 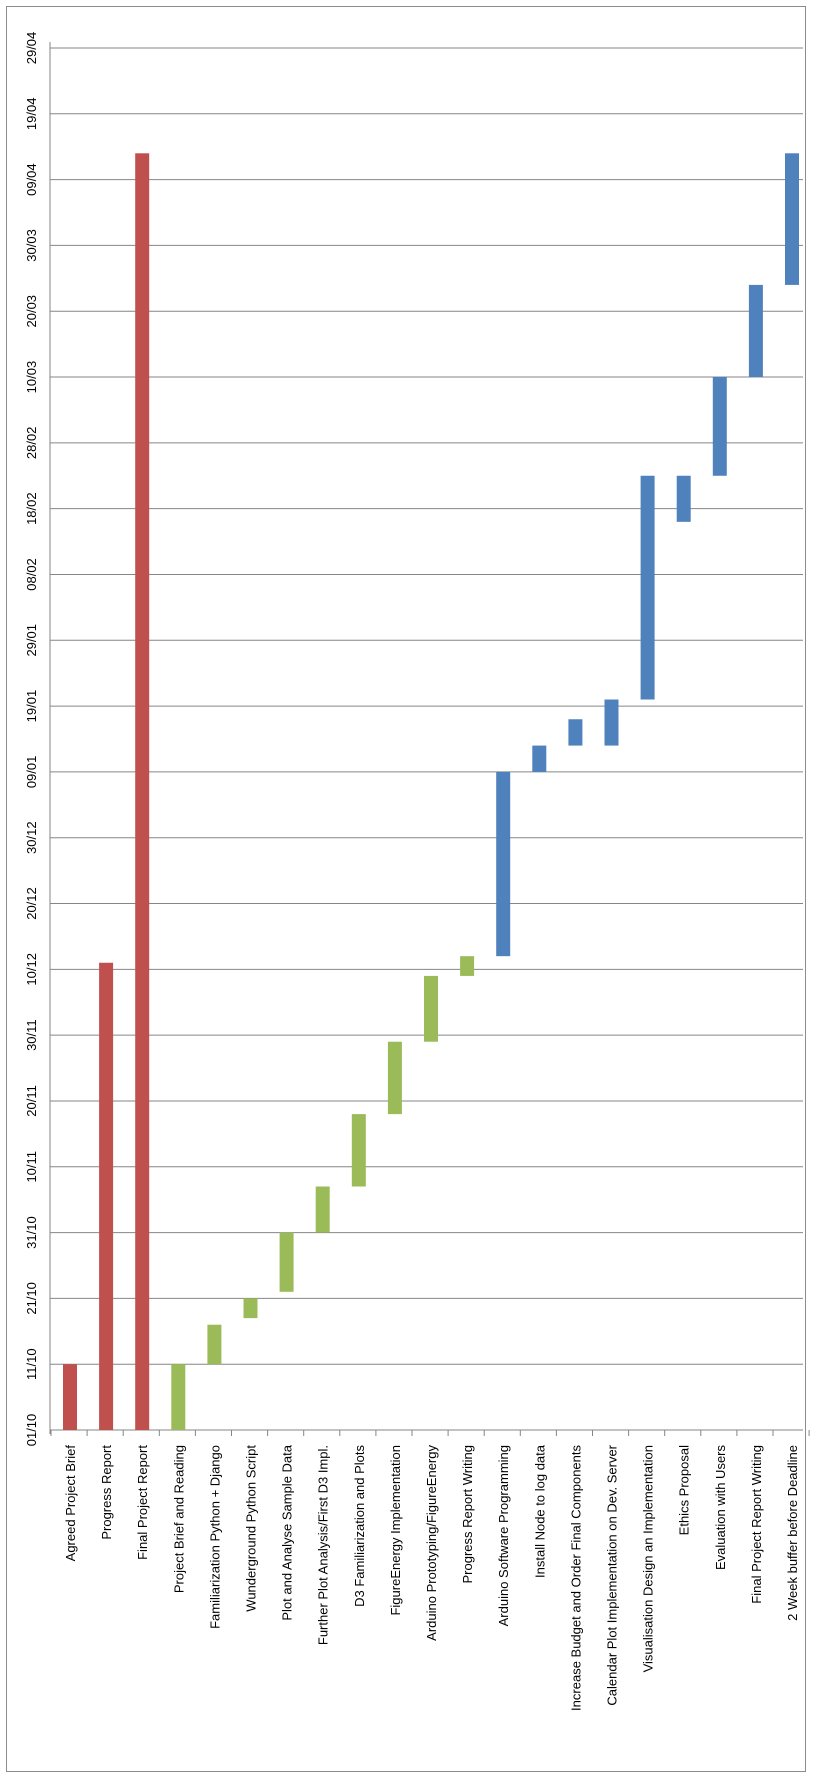 I want to click on date-tick-label: 30/03, so click(x=31, y=245).